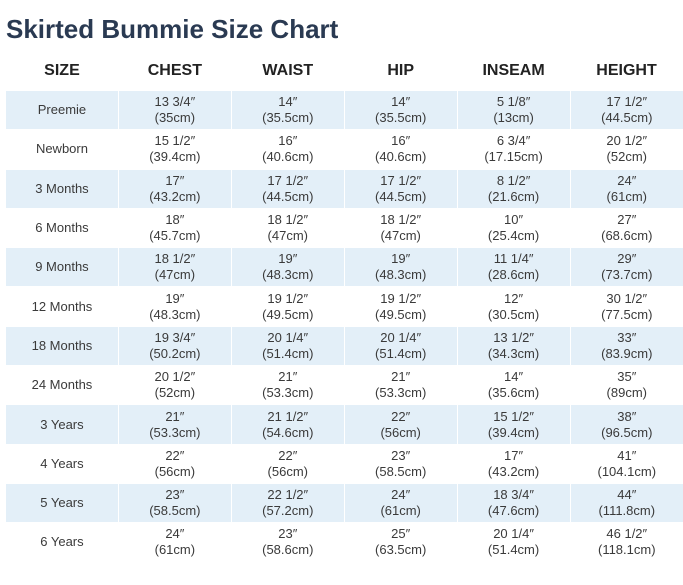 Image resolution: width=683 pixels, height=585 pixels. What do you see at coordinates (288, 377) in the screenshot?
I see `inches: 21″` at bounding box center [288, 377].